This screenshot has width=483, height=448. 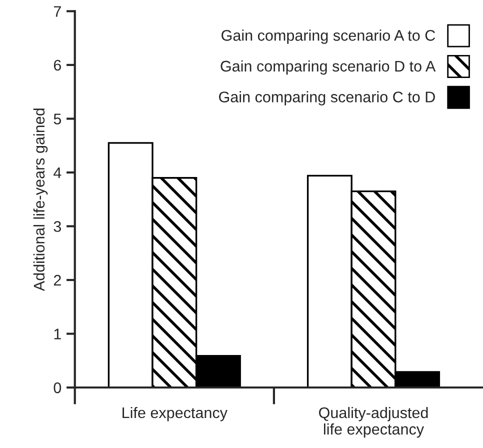 What do you see at coordinates (175, 414) in the screenshot?
I see `x-tick-label: Life expectancy` at bounding box center [175, 414].